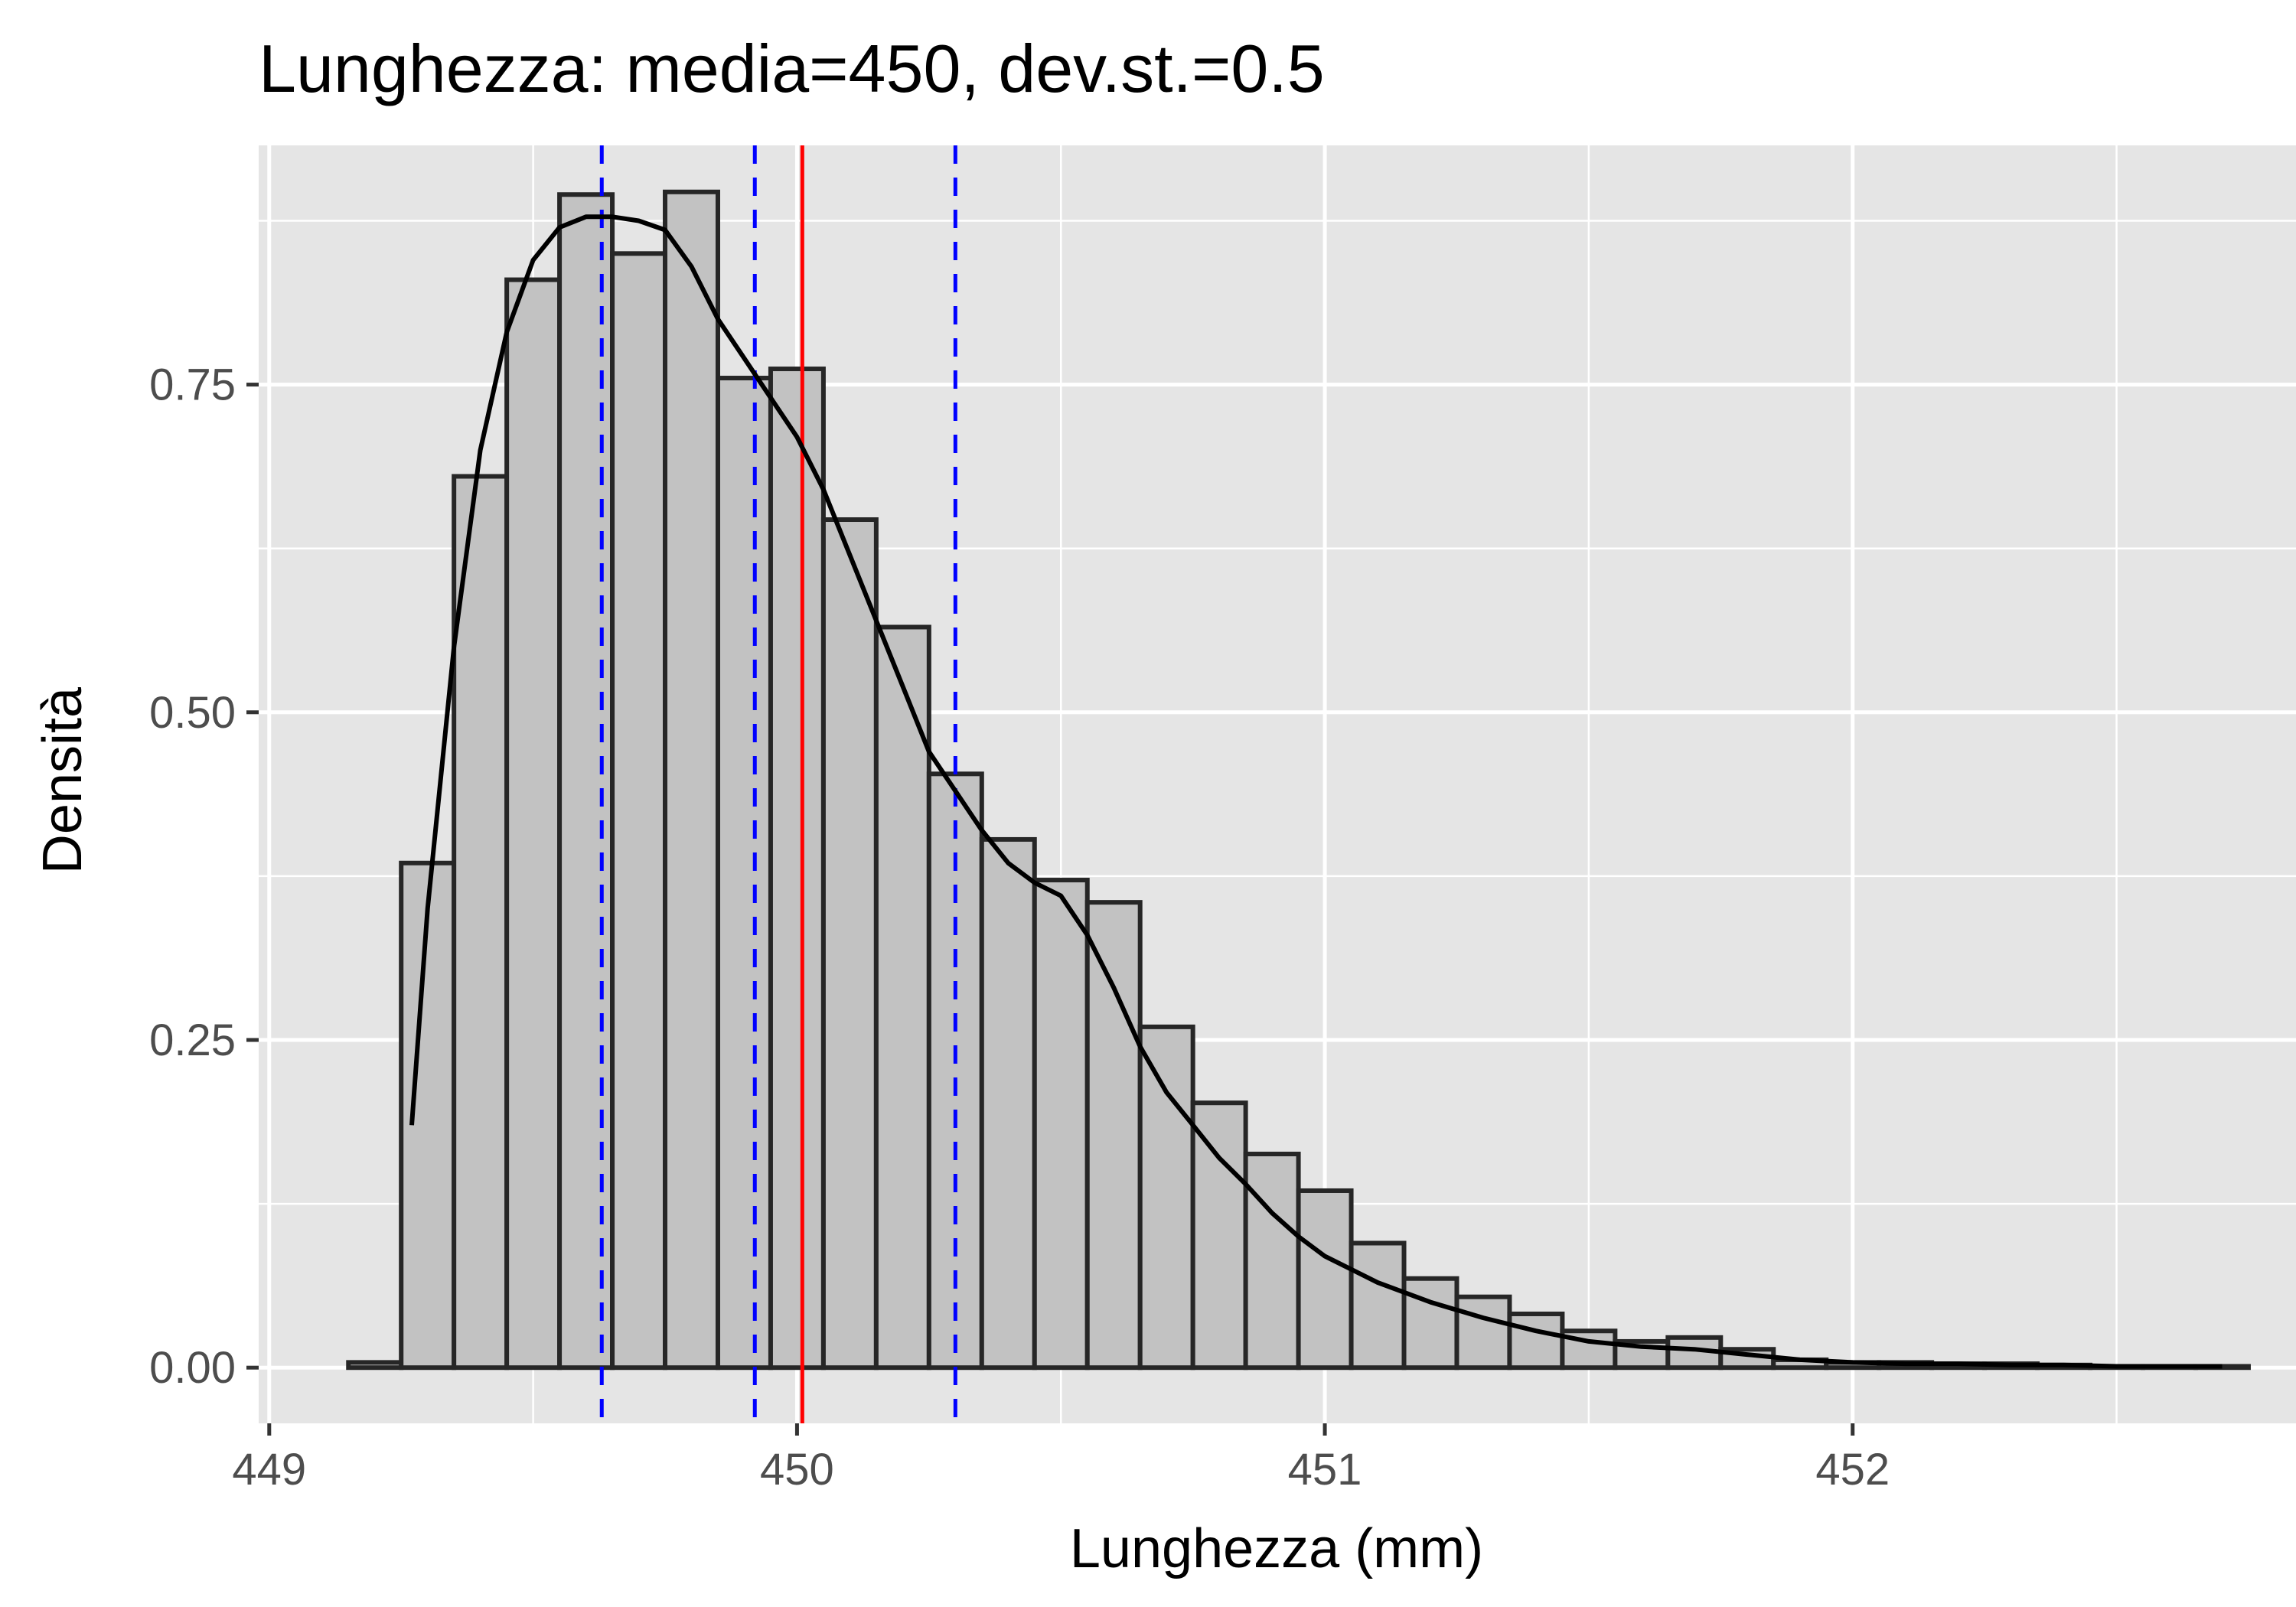 This screenshot has width=2296, height=1607. Describe the element at coordinates (792, 69) in the screenshot. I see `chart-title: Lunghezza: media=450, dev.st.=0.5` at that location.